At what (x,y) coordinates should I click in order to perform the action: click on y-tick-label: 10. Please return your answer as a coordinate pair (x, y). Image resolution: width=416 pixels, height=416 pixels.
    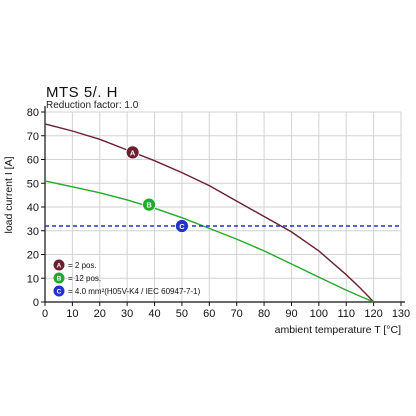
    Looking at the image, I should click on (33, 279).